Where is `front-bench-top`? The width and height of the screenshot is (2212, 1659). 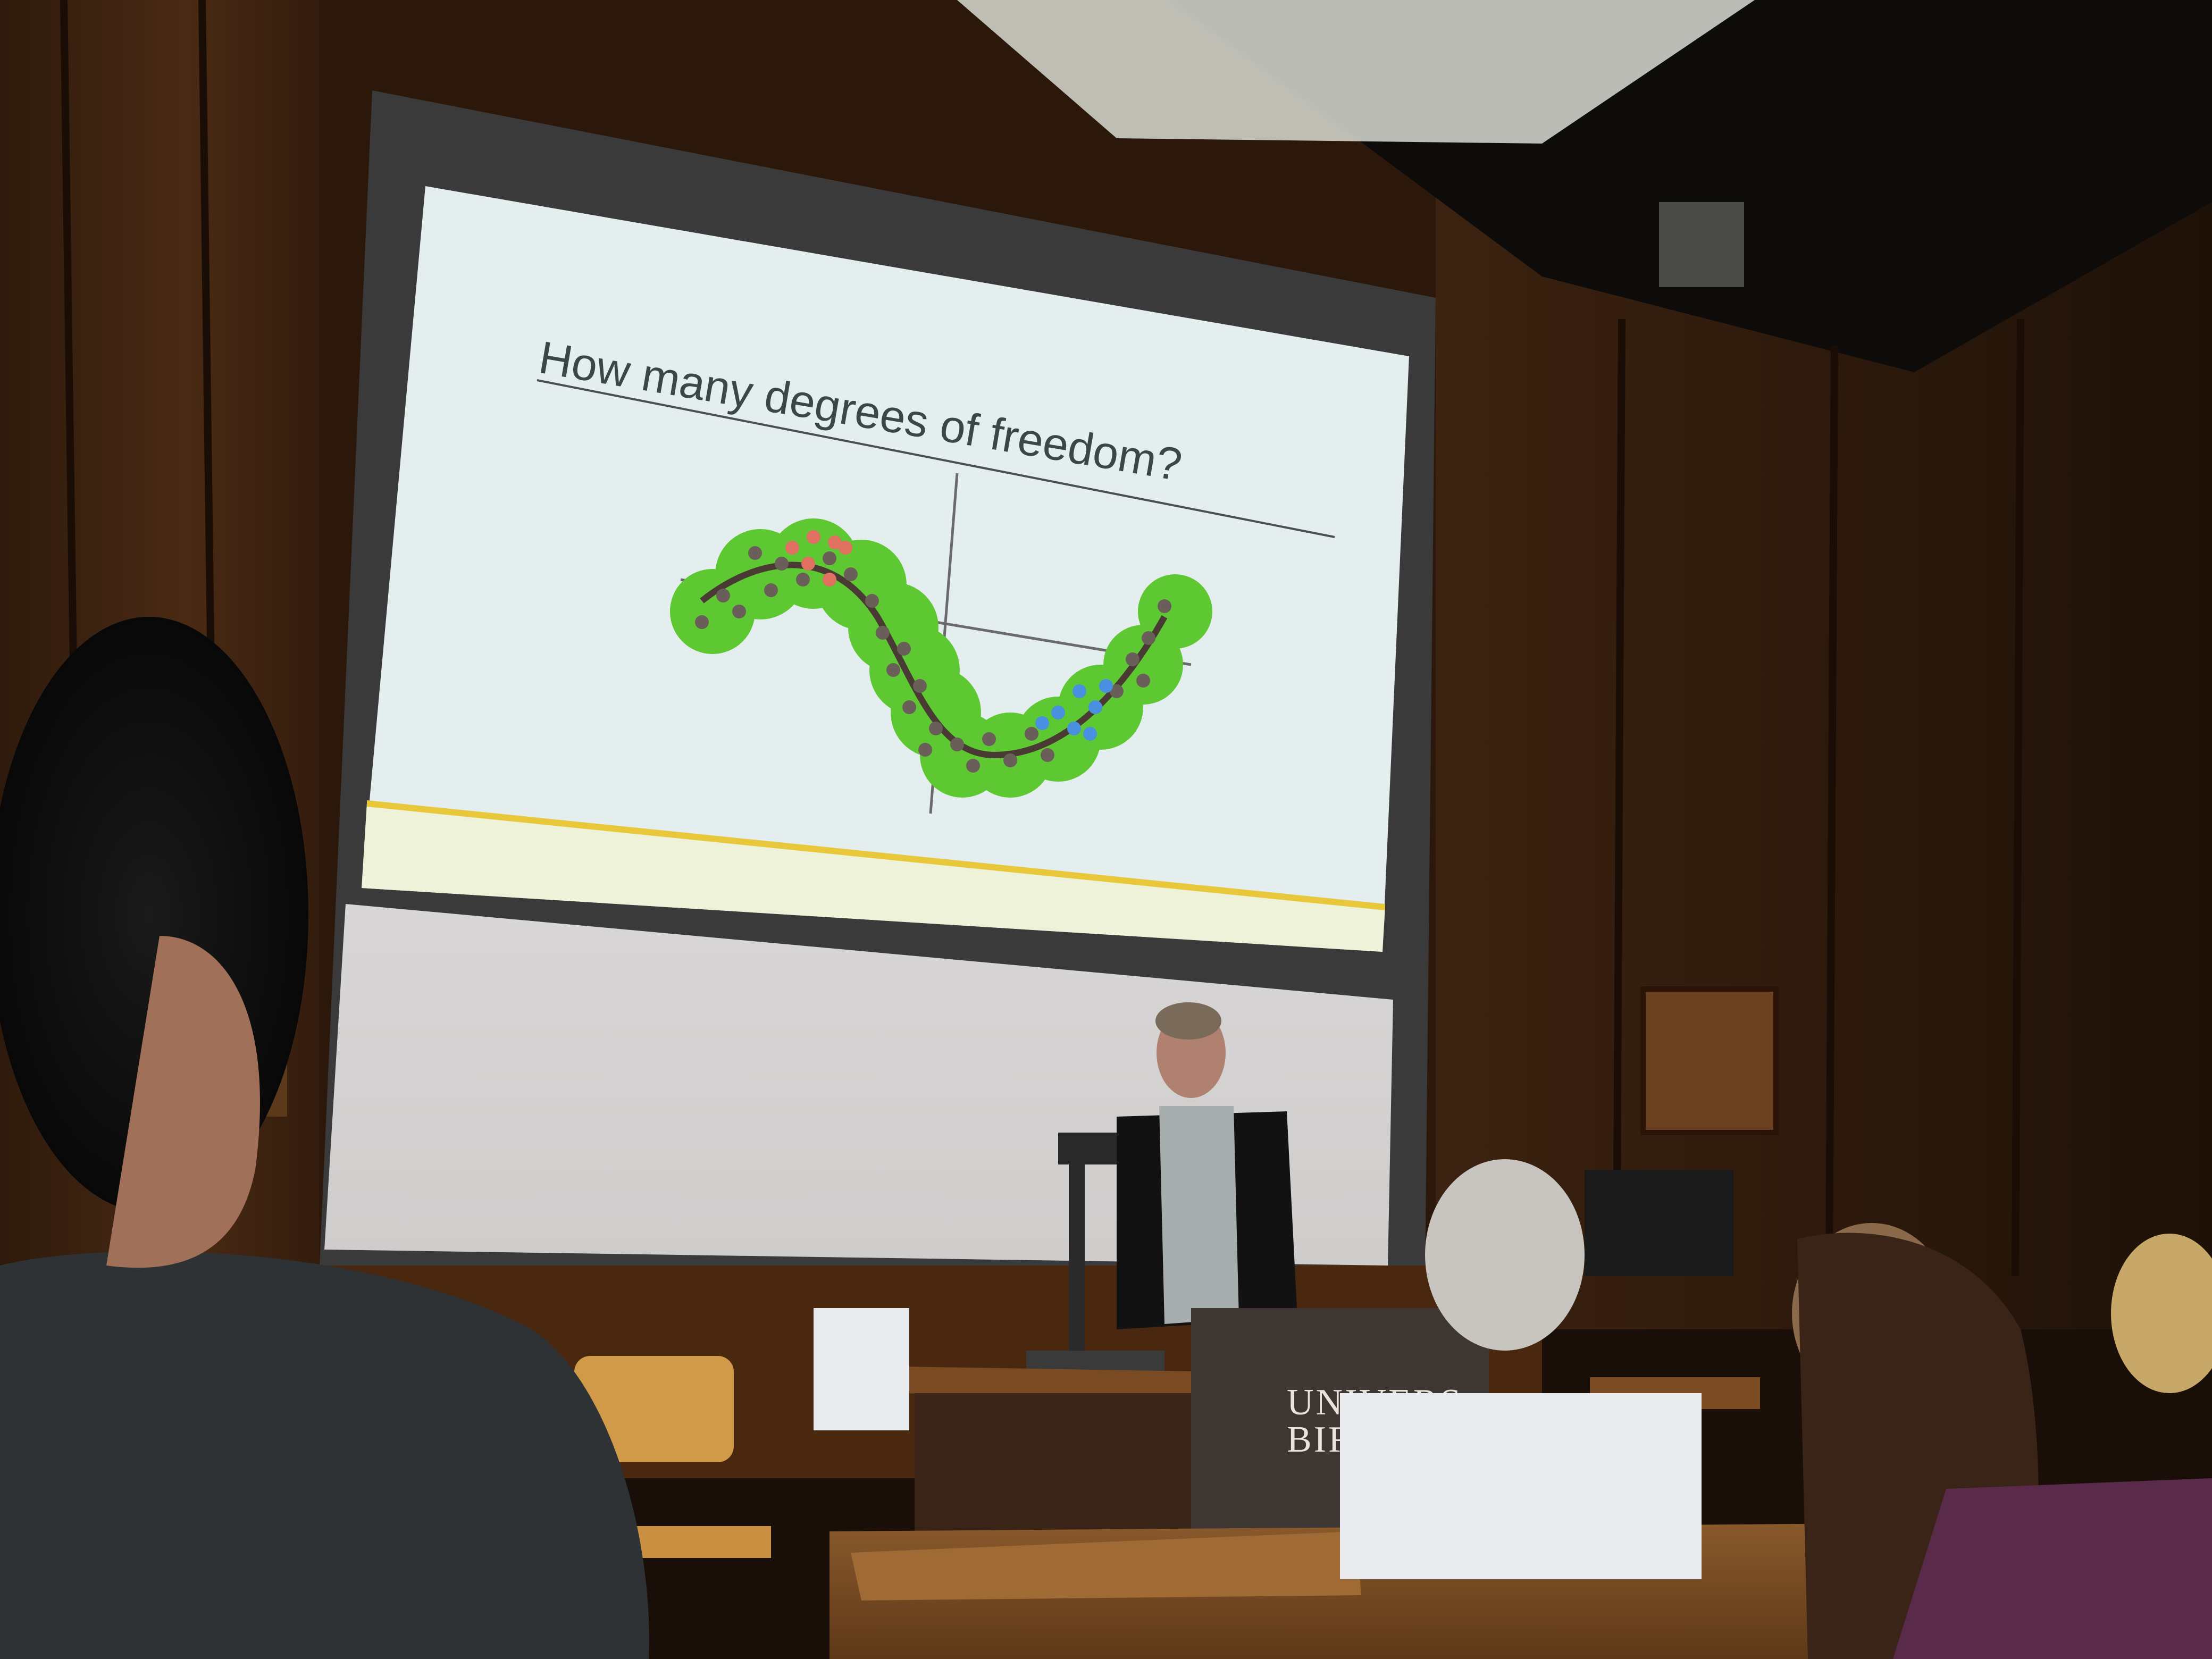
front-bench-top is located at coordinates (1106, 1566).